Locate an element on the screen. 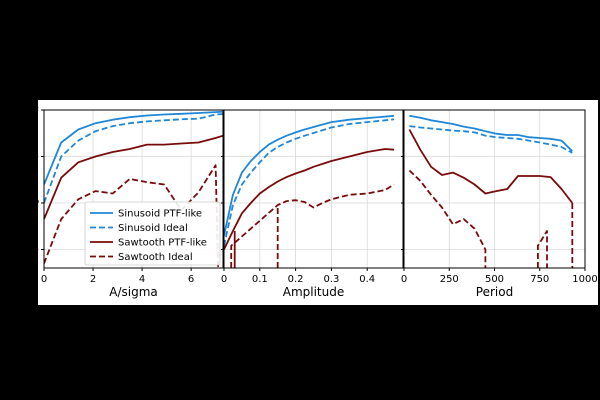 This screenshot has height=400, width=600. y-tick-label: 10⁰ is located at coordinates (30, 204).